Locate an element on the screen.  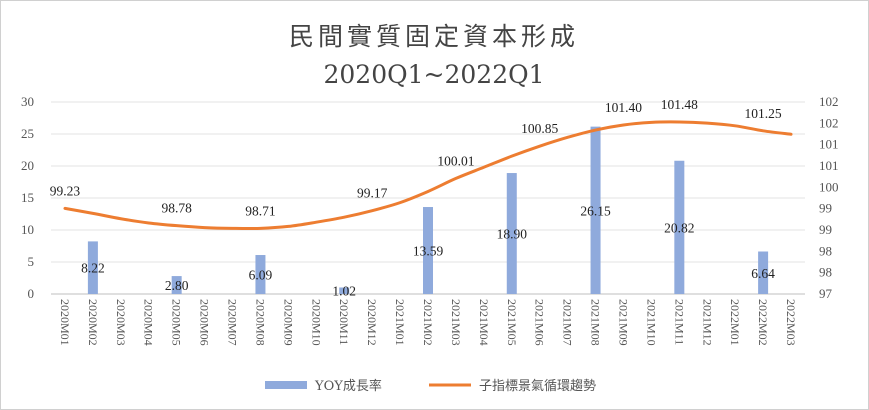
bar-data-label: 26.15 is located at coordinates (595, 210).